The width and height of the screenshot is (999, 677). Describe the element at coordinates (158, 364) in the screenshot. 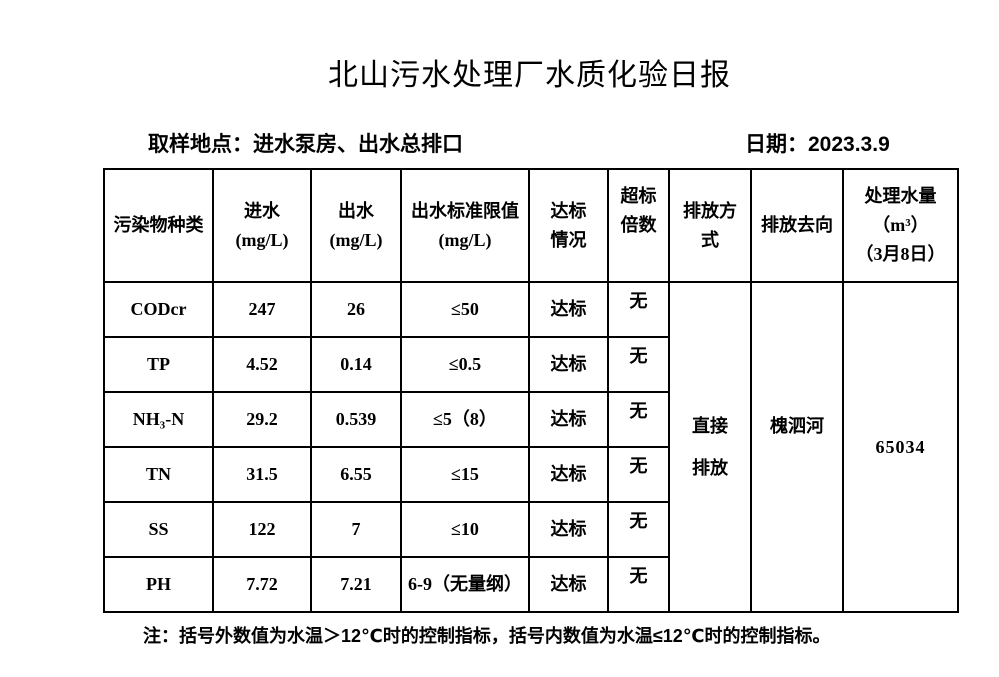

I see `pollutant-cell: TP` at that location.